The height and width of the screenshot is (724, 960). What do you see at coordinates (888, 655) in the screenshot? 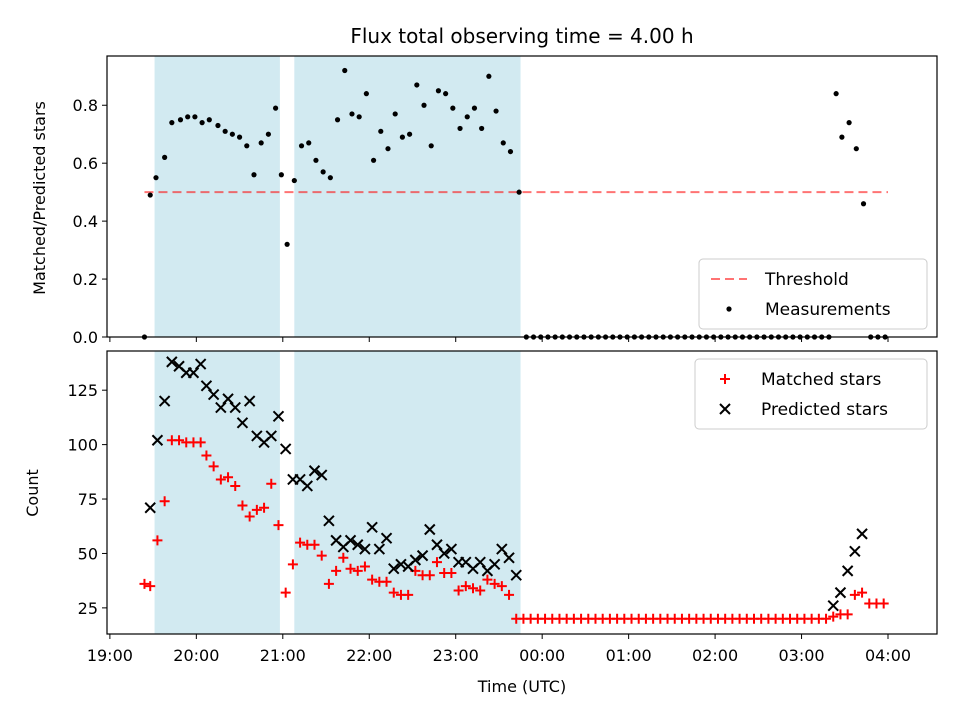
I see `x-tick-label: 04:00` at bounding box center [888, 655].